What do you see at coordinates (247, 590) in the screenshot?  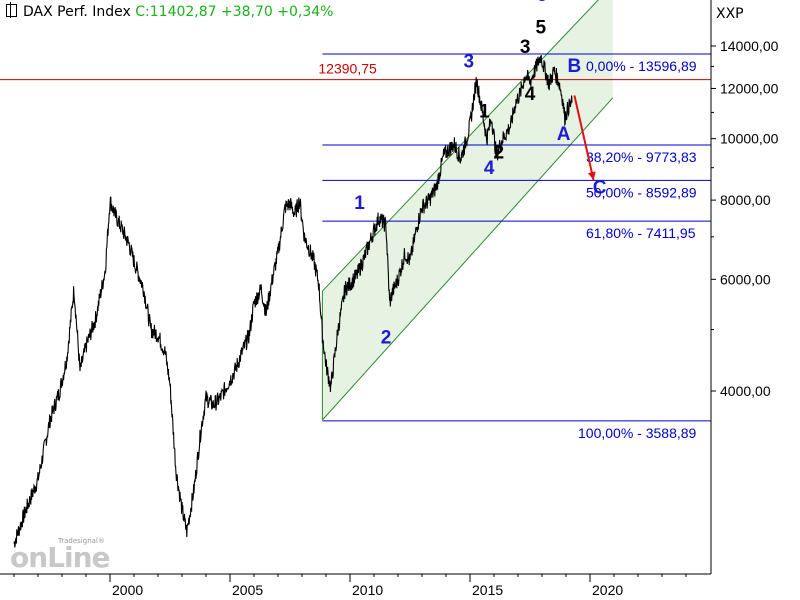 I see `x-tick-label-1: 2005` at bounding box center [247, 590].